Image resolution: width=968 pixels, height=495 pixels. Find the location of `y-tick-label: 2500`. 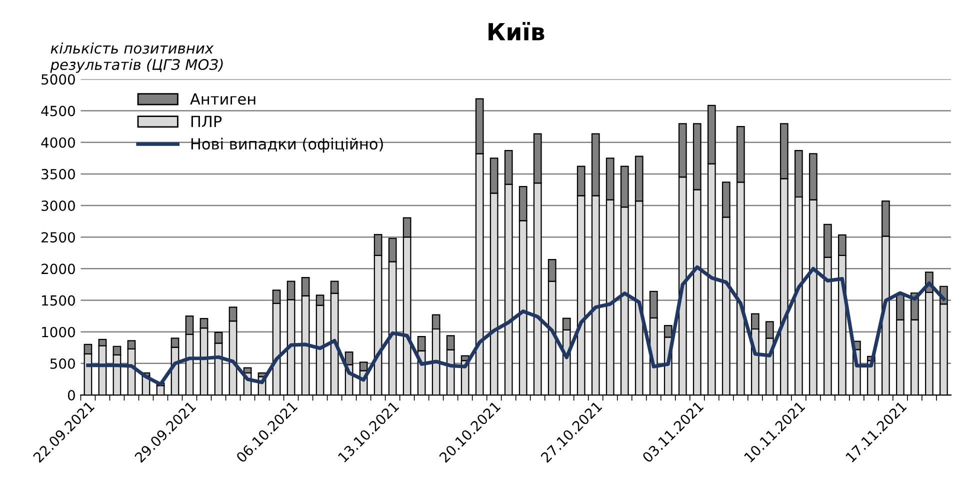

y-tick-label: 2500 is located at coordinates (58, 237).